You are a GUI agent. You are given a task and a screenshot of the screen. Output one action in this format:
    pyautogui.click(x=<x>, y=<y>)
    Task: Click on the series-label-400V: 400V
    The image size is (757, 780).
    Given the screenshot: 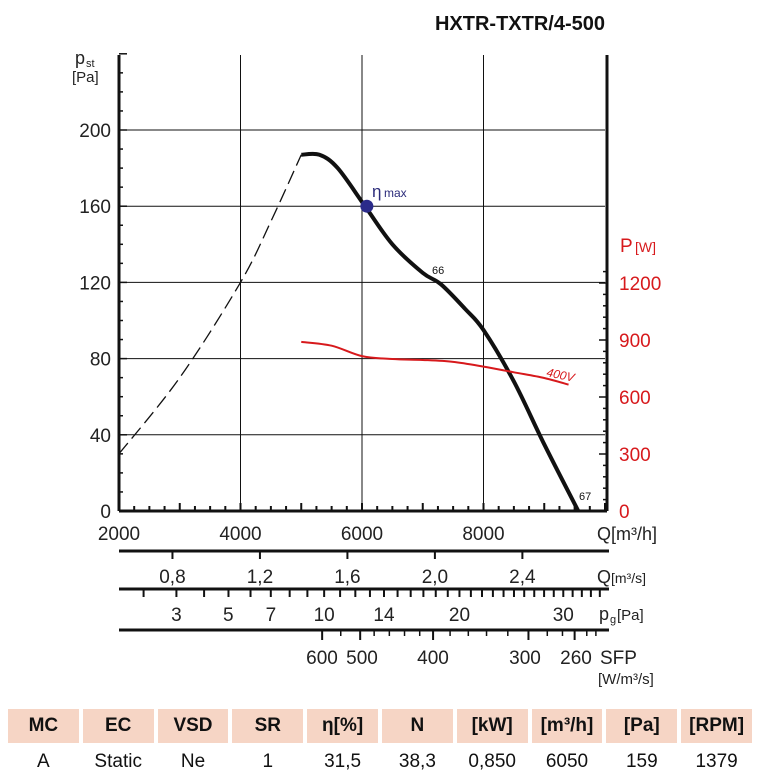 What is the action you would take?
    pyautogui.click(x=560, y=375)
    